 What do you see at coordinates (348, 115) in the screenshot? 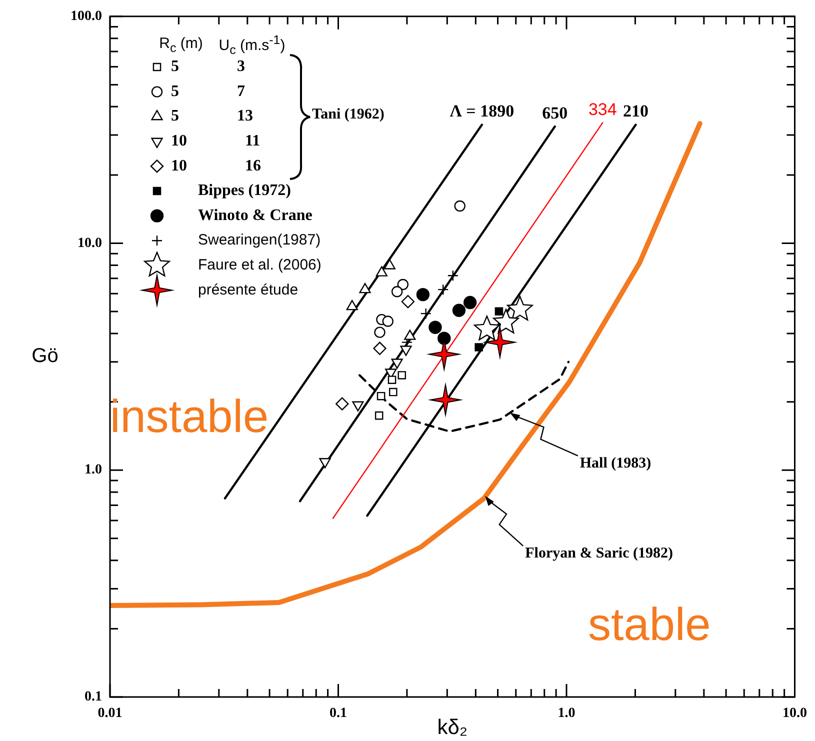
I see `annotation: Tani (1962)` at bounding box center [348, 115].